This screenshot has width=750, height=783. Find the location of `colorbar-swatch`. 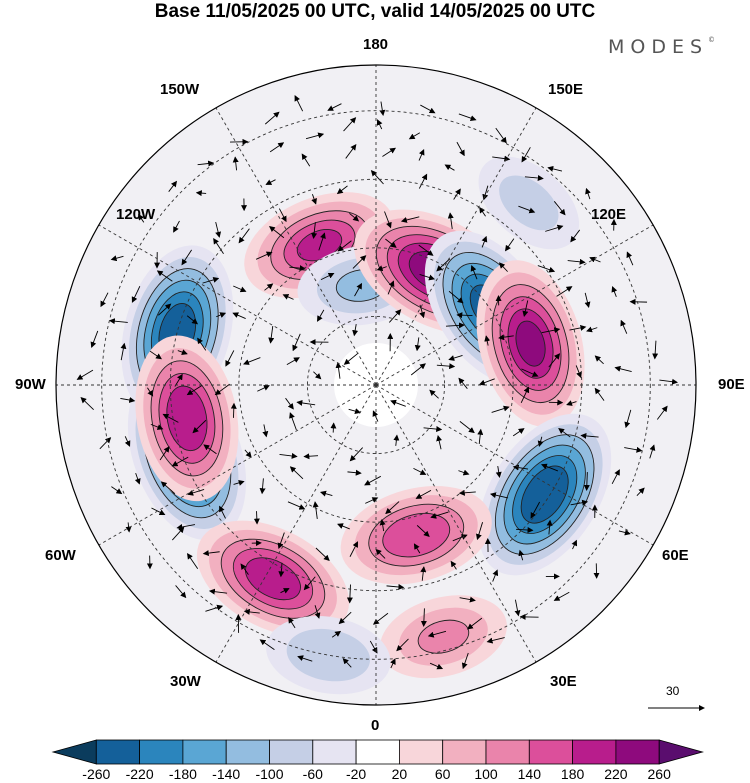

colorbar-swatch is located at coordinates (74, 752).